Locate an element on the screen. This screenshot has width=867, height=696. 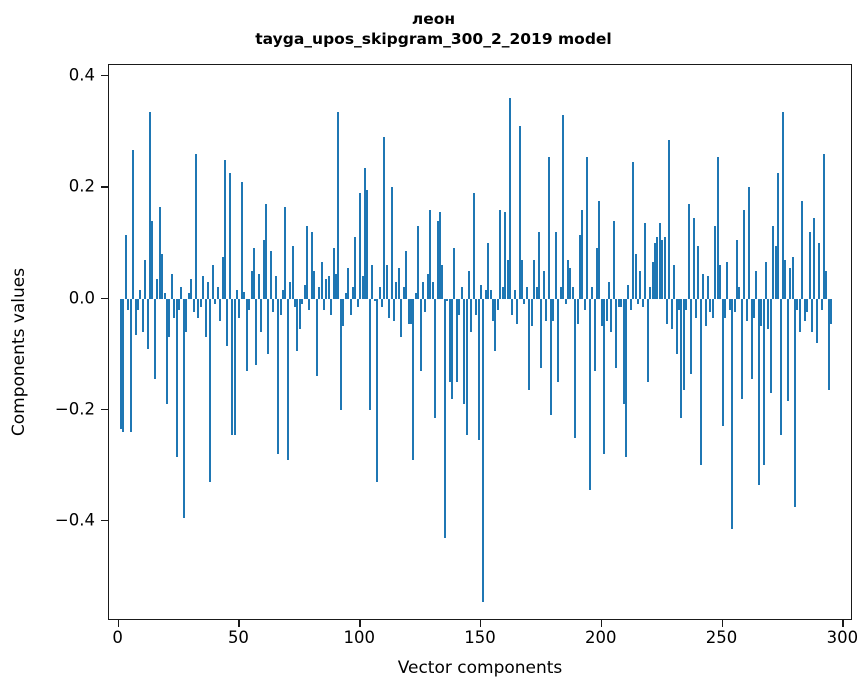
x-tick-label: 50 is located at coordinates (238, 637).